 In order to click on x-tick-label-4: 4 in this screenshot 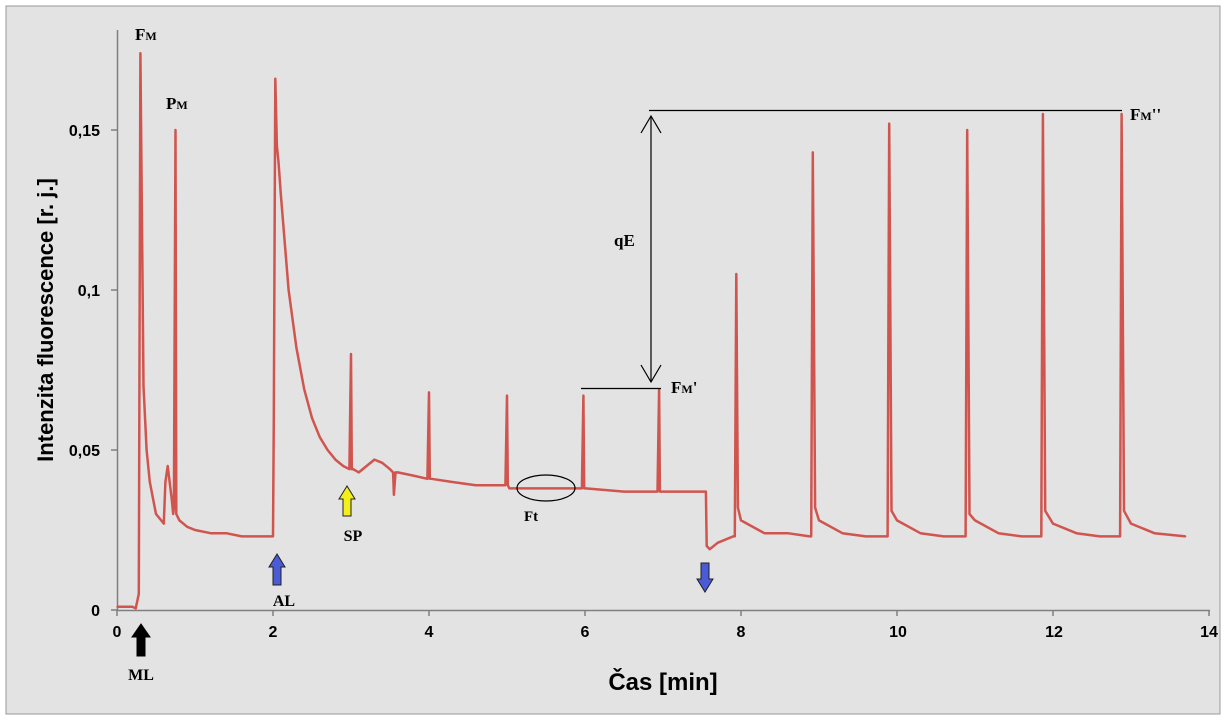, I will do `click(429, 632)`.